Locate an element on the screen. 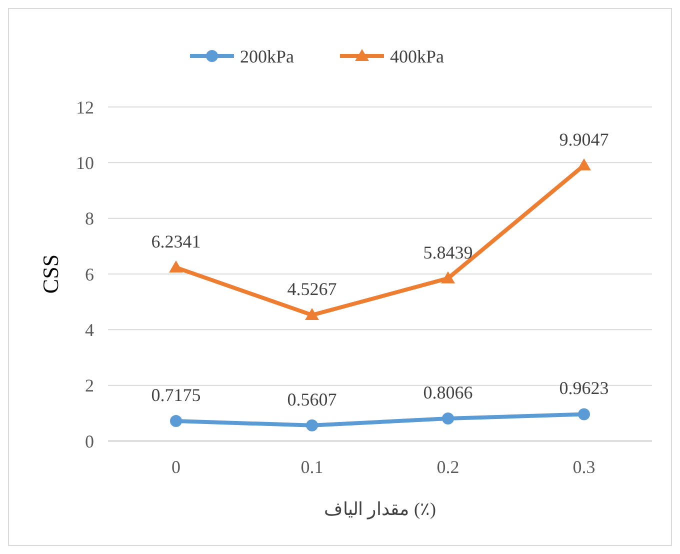 This screenshot has height=554, width=680. data-label: 4.5267 is located at coordinates (312, 289).